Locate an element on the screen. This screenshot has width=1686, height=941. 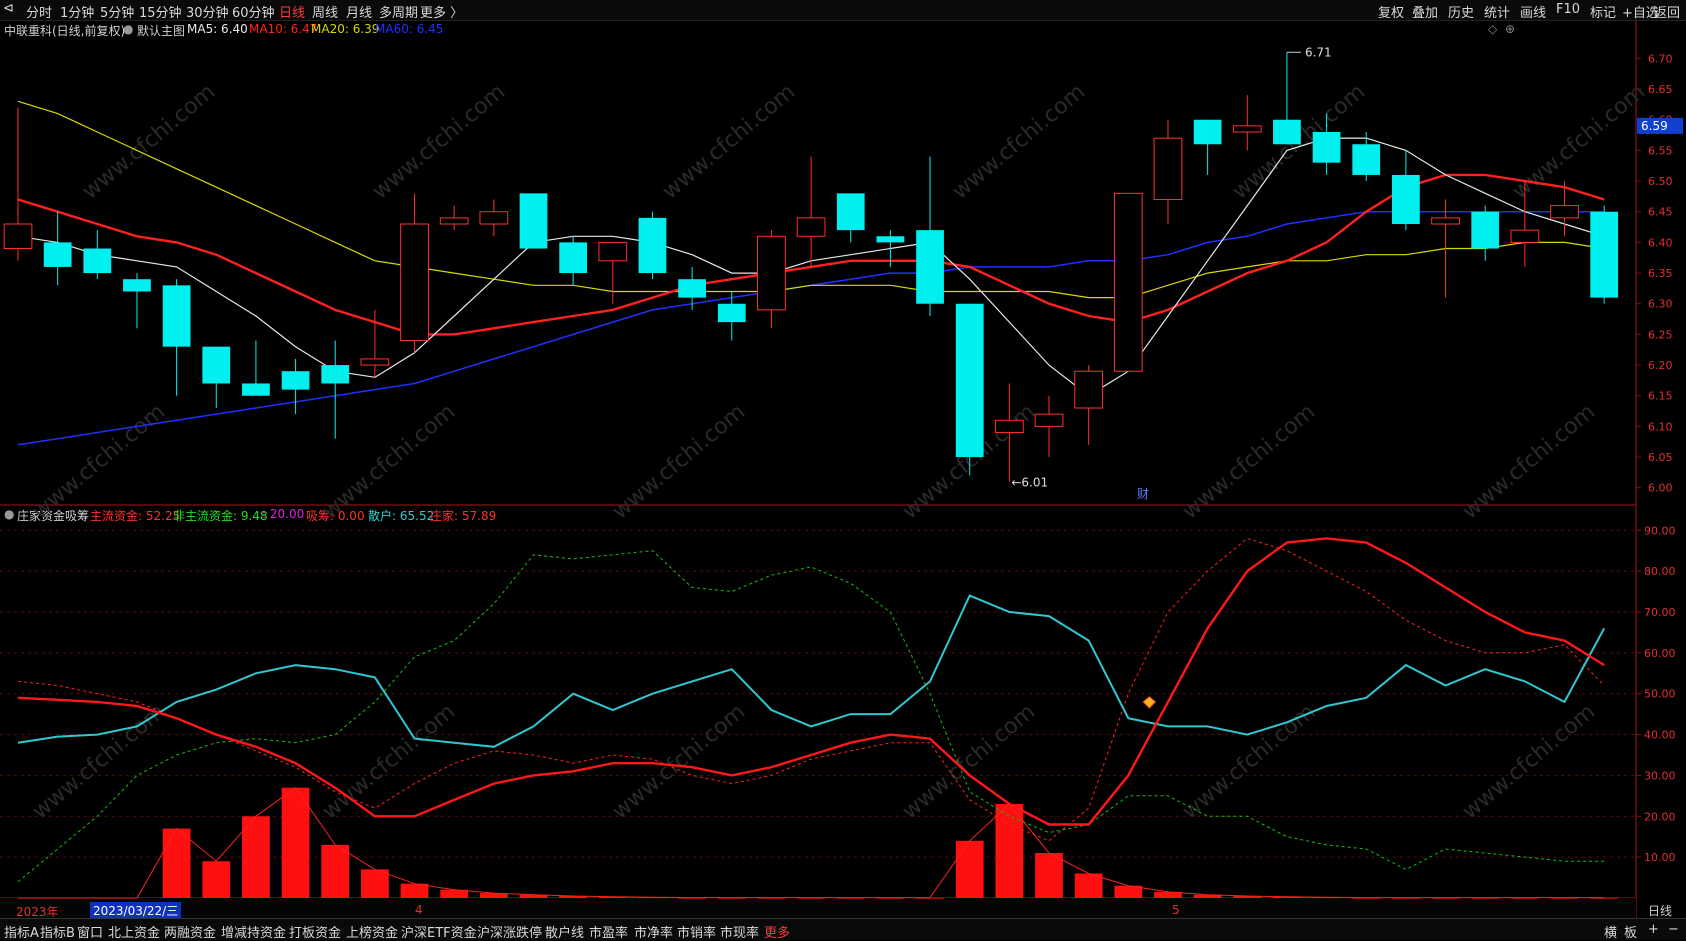
bottom-tab-5: 增减持资金 is located at coordinates (254, 933).